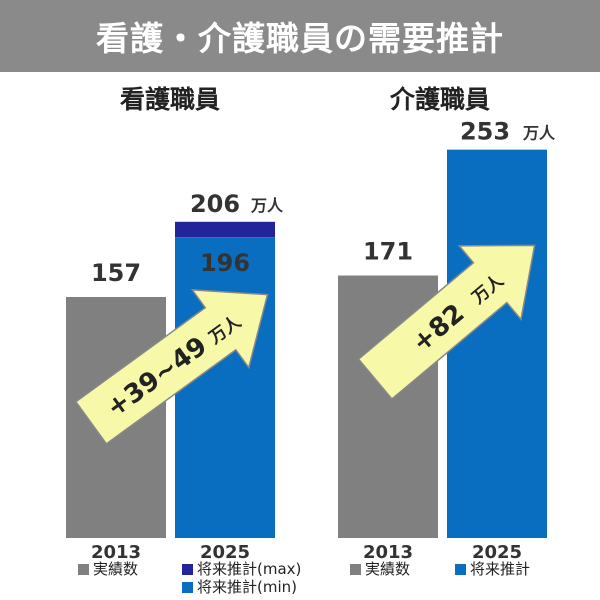 This screenshot has height=600, width=600. I want to click on x-tick-1-2025: 2025, so click(225, 552).